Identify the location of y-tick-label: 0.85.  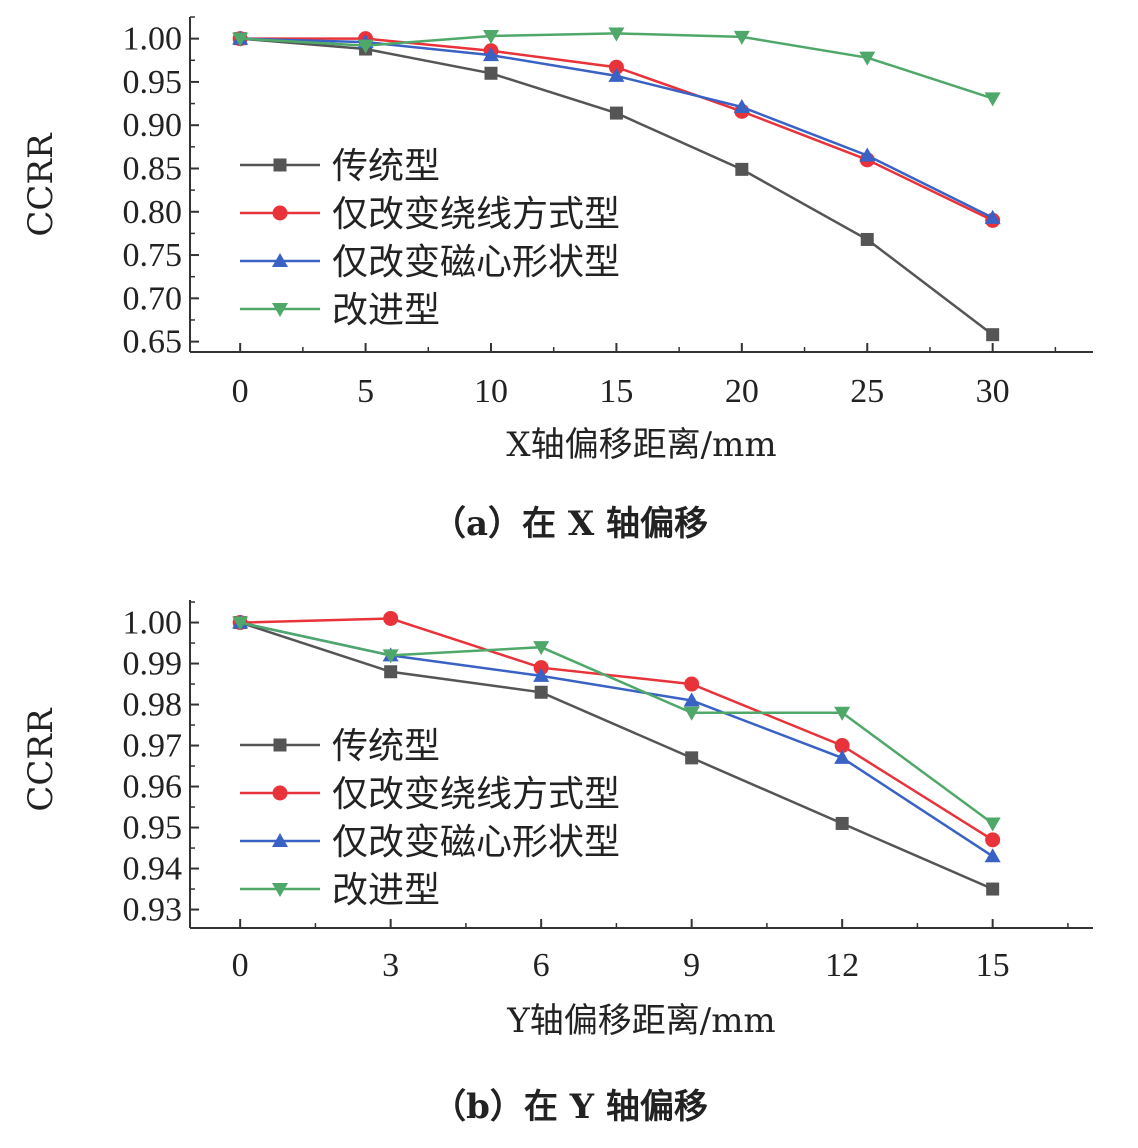
(153, 168).